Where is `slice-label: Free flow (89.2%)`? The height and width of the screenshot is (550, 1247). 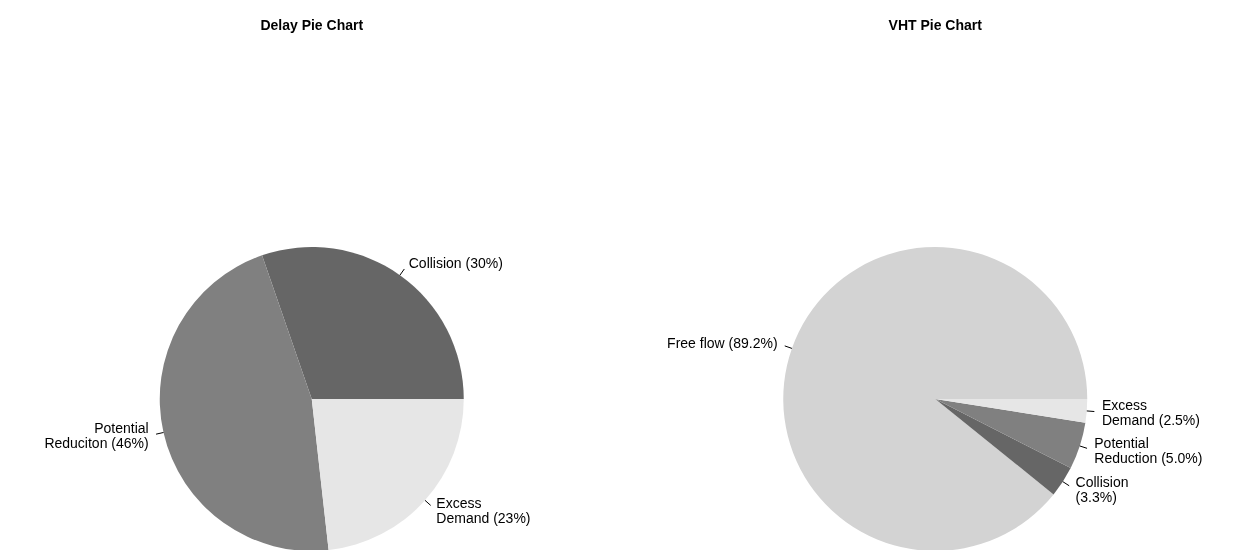 slice-label: Free flow (89.2%) is located at coordinates (722, 343).